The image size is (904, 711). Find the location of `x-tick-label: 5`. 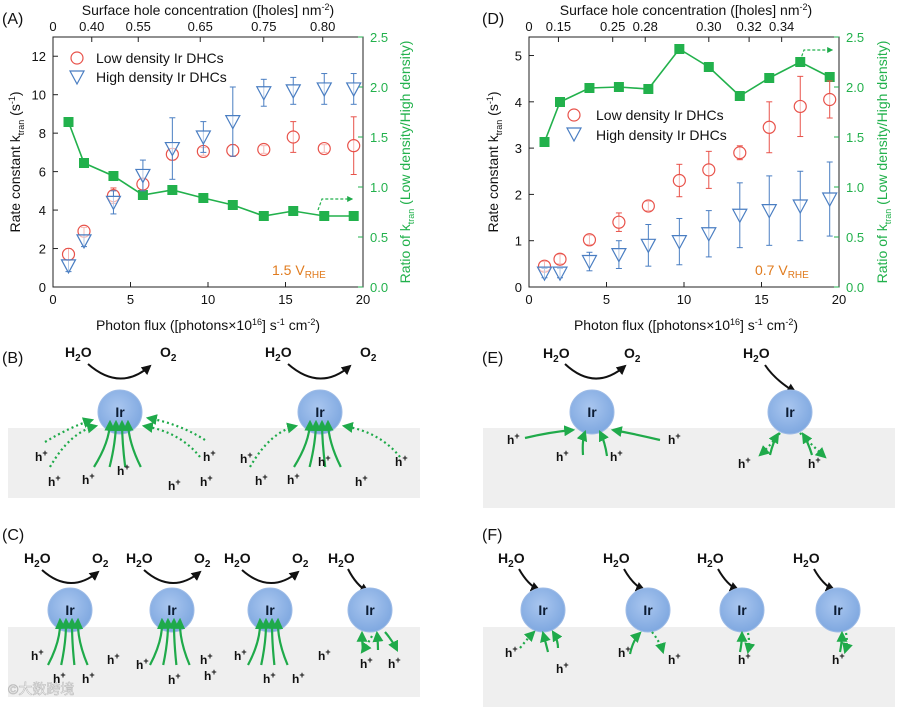

x-tick-label: 5 is located at coordinates (130, 299).